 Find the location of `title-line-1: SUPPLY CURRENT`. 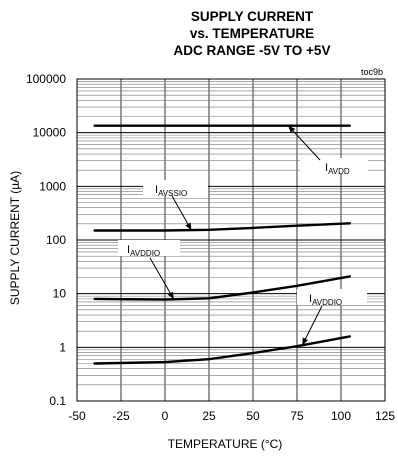

title-line-1: SUPPLY CURRENT is located at coordinates (252, 16).